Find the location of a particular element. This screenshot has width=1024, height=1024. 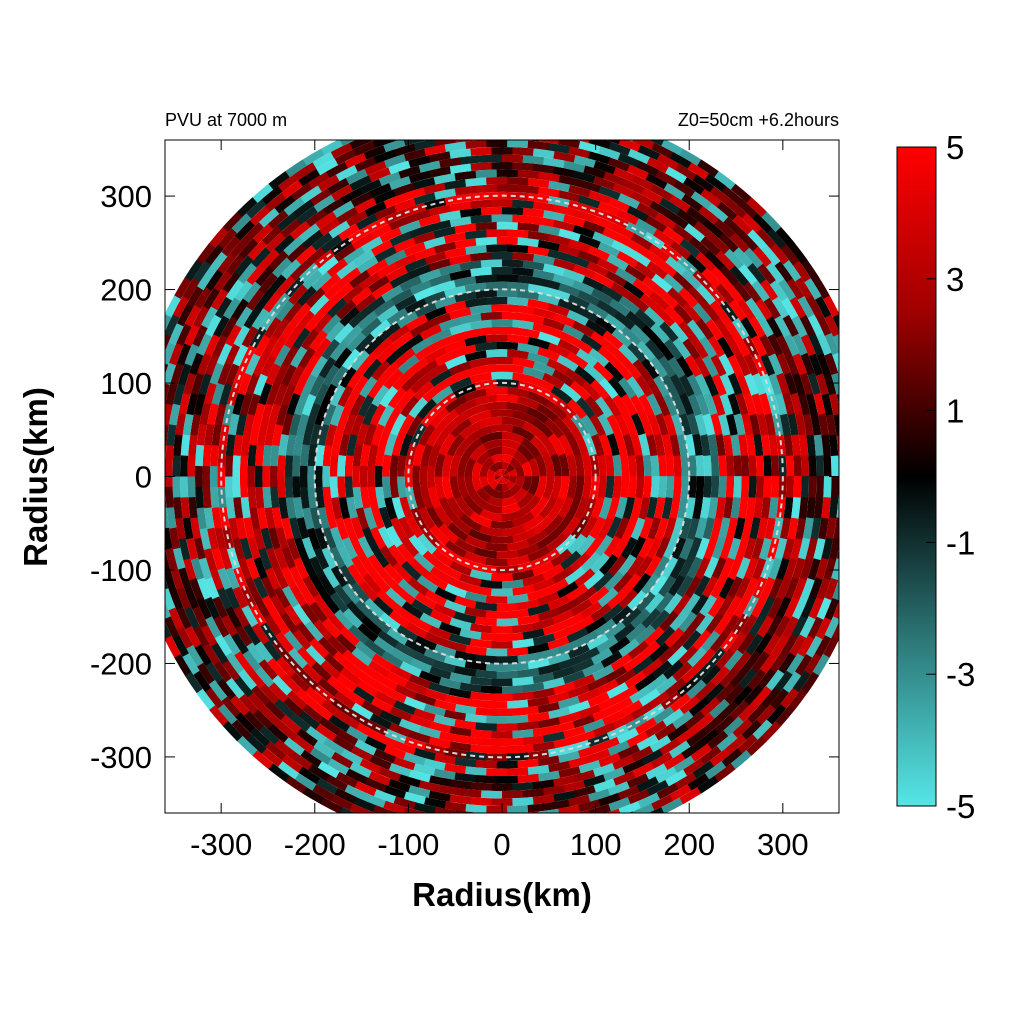

x-tick-label: 300 is located at coordinates (783, 844).